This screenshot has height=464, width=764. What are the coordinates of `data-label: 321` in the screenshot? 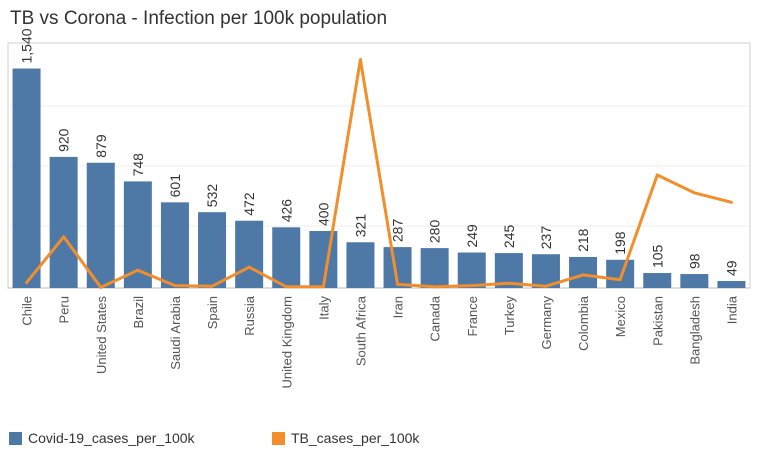 It's located at (360, 226).